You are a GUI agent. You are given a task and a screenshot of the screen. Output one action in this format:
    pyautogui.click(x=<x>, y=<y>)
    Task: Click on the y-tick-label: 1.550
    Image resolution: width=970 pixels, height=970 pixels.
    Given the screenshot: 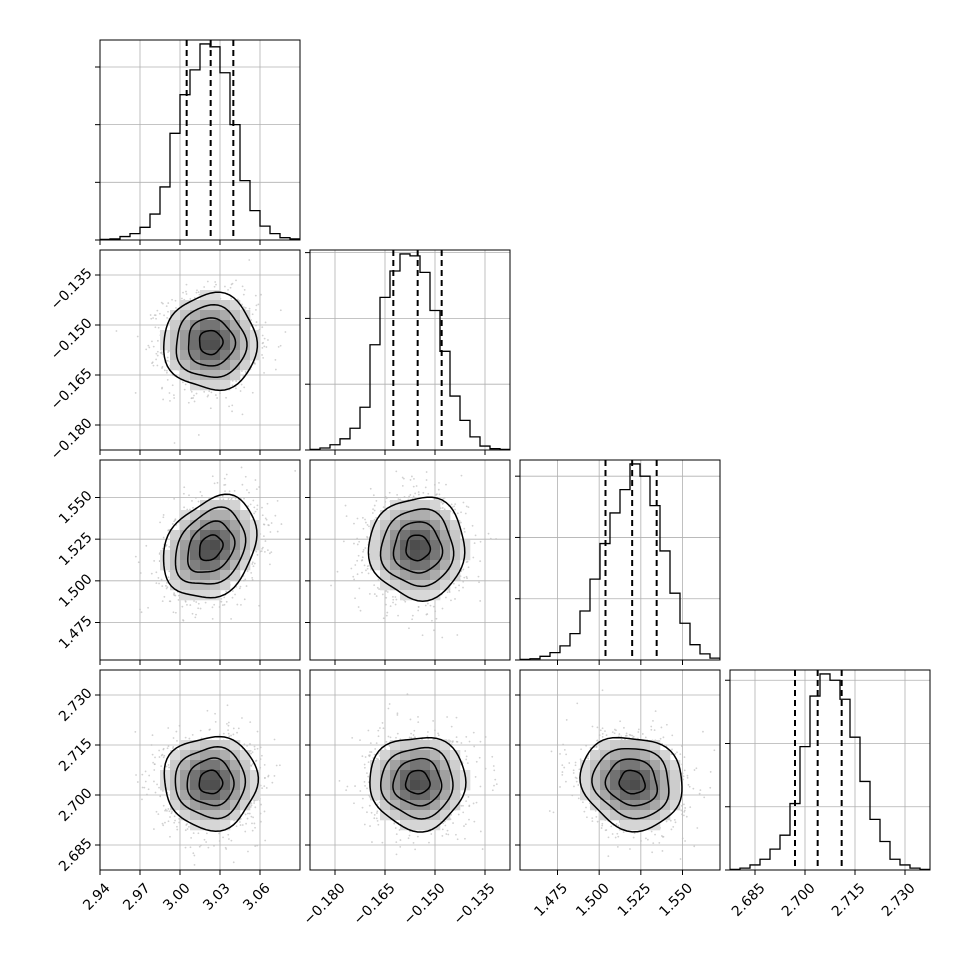 What is the action you would take?
    pyautogui.click(x=76, y=508)
    